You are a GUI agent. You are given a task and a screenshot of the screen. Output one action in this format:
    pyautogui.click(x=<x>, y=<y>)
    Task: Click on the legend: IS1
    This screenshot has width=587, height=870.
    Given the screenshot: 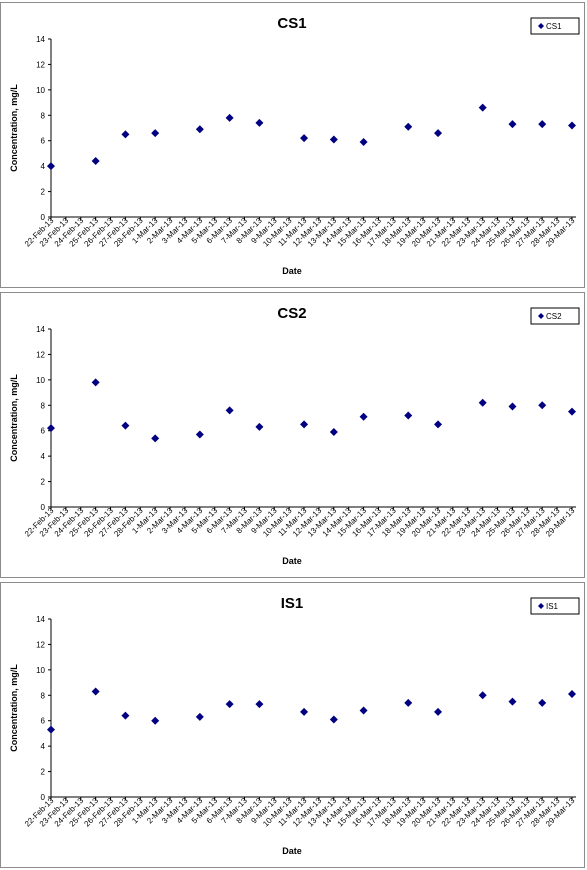 What is the action you would take?
    pyautogui.click(x=555, y=606)
    